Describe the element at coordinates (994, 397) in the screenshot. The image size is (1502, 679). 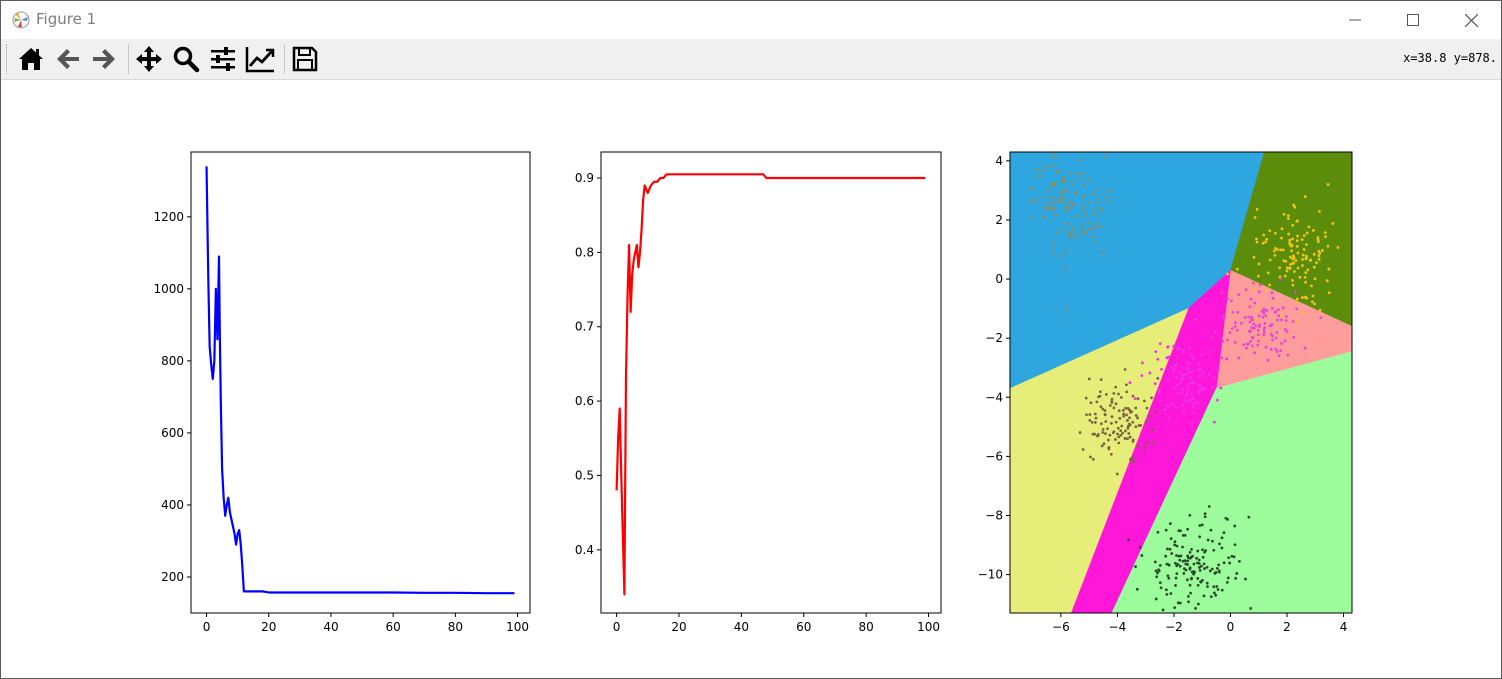
I see `y-tick-label: −4` at that location.